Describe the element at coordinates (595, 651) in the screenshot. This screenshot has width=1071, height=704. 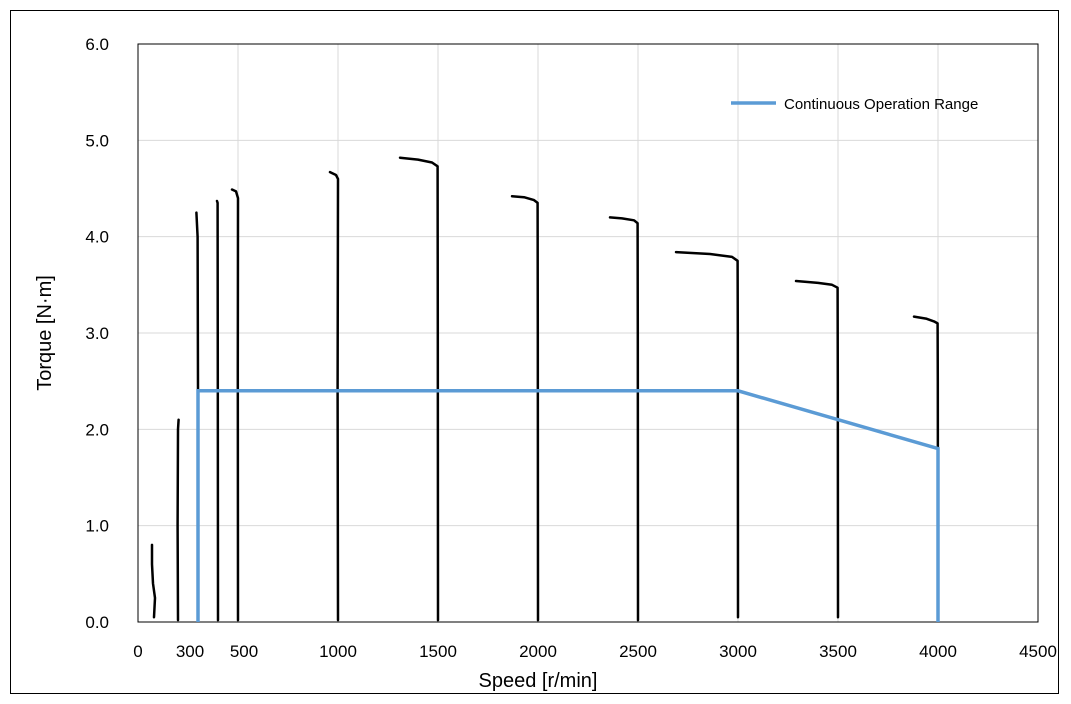
I see `x-axis-tick-labels: 0 300 500 1000 1500 2000 2500 3000 3500 4000 4500` at that location.